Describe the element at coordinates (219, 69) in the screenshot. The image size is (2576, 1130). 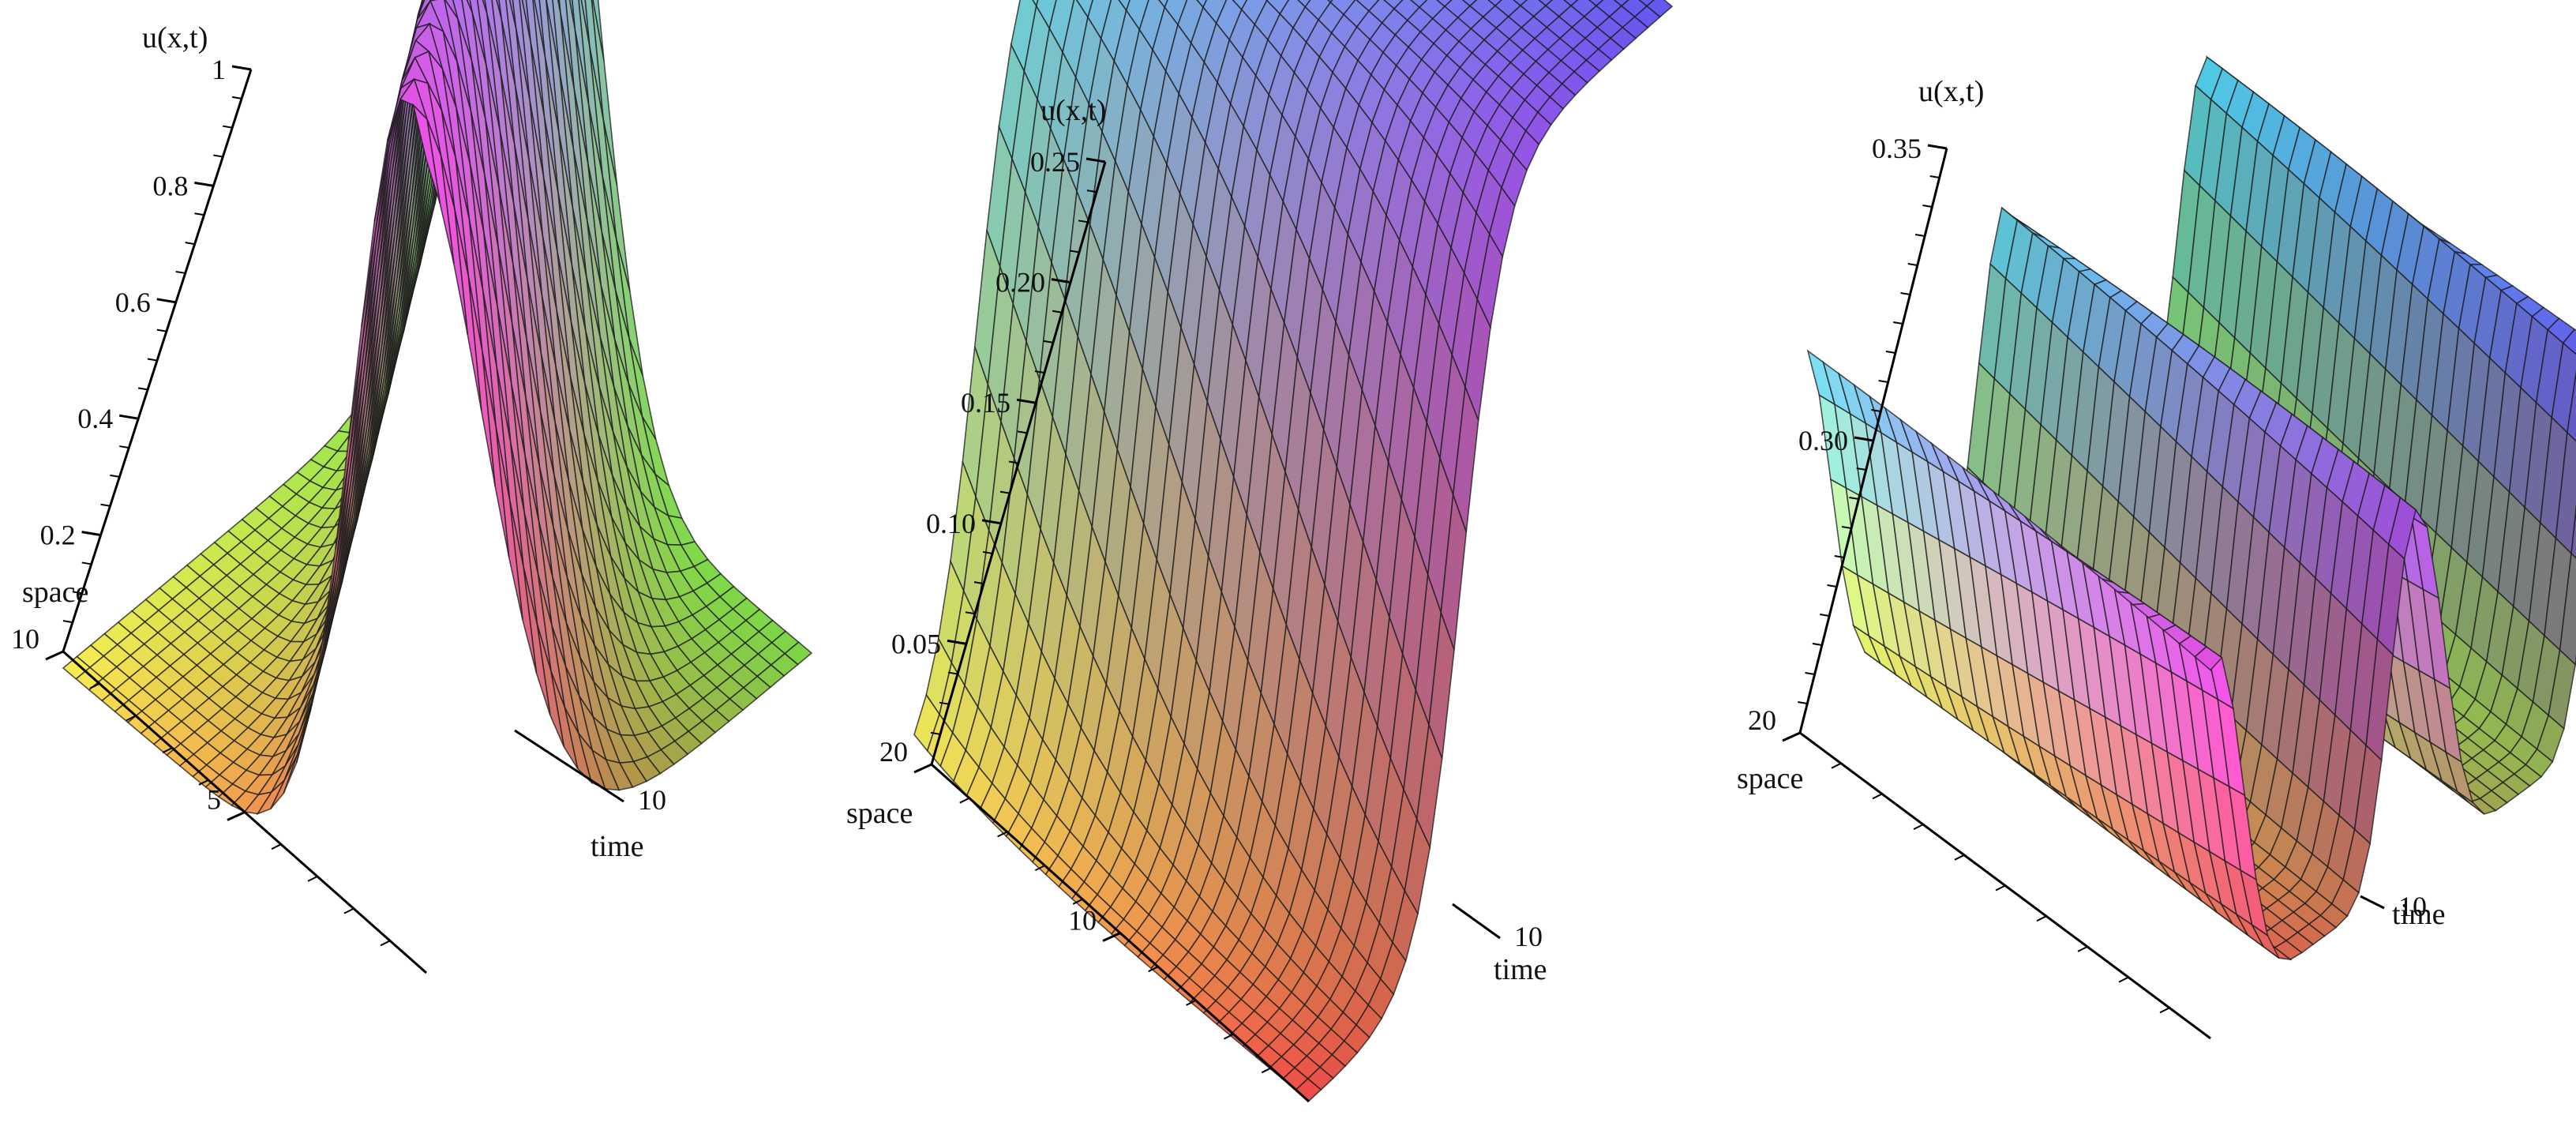
I see `z-tick-label: 1` at that location.